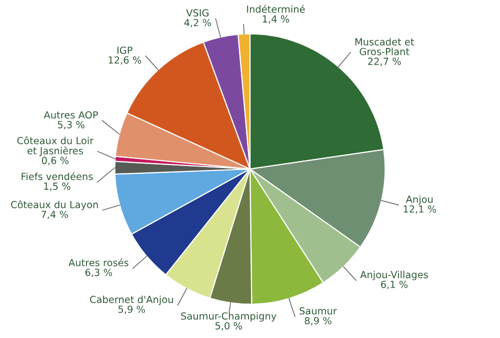  Describe the element at coordinates (228, 317) in the screenshot. I see `slice-label: Saumur-Champigny` at that location.